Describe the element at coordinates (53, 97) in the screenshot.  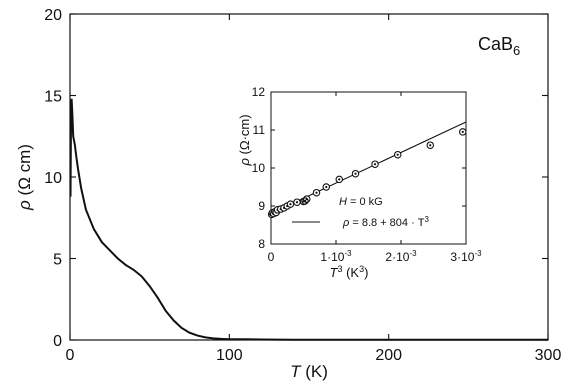
I see `main-y-tick-label: 15` at that location.